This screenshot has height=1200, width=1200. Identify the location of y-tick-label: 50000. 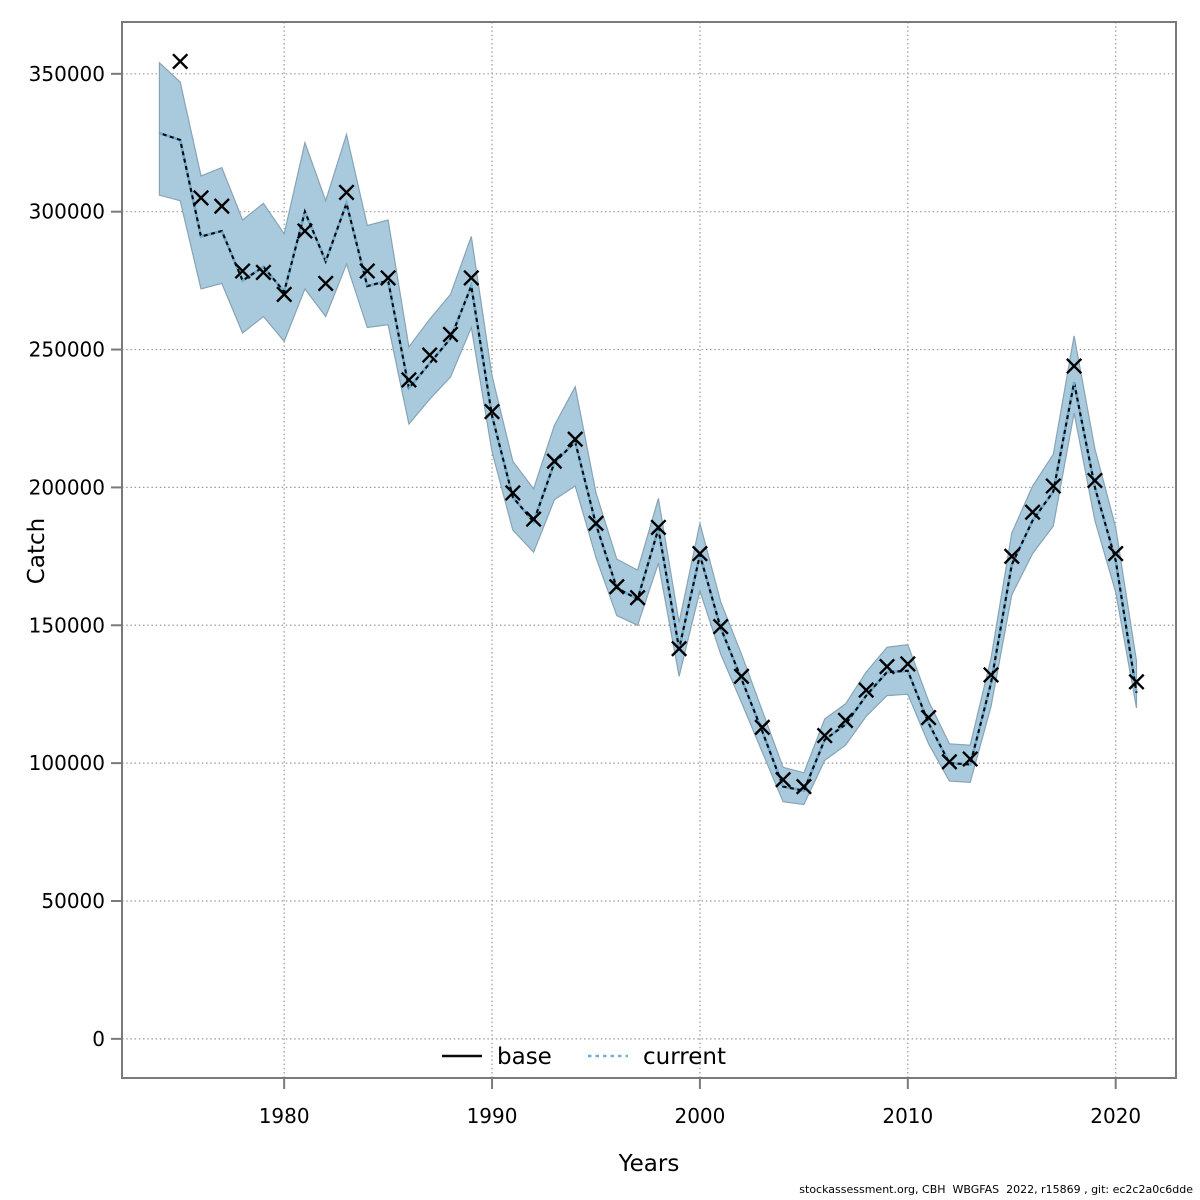
(73, 901).